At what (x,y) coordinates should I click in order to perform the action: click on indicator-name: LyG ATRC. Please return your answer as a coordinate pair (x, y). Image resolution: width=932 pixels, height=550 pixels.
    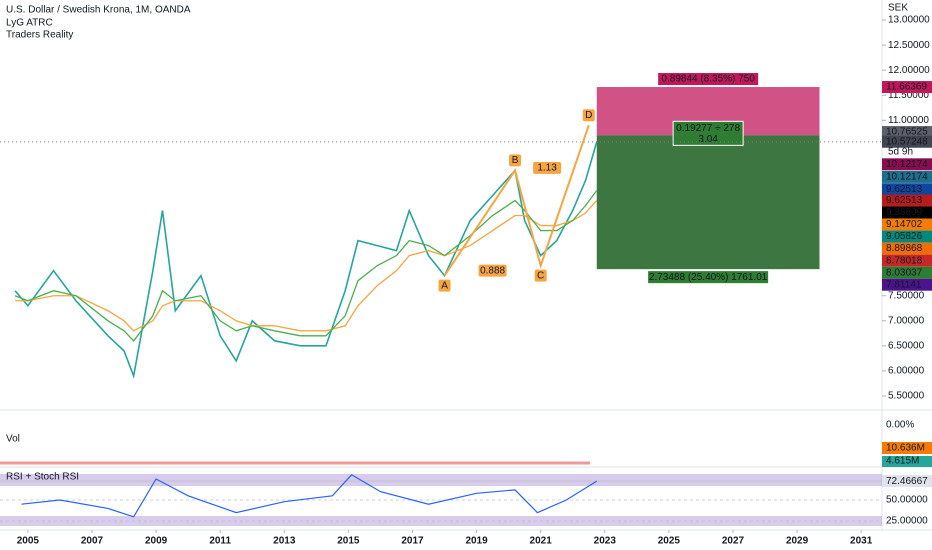
    Looking at the image, I should click on (29, 23).